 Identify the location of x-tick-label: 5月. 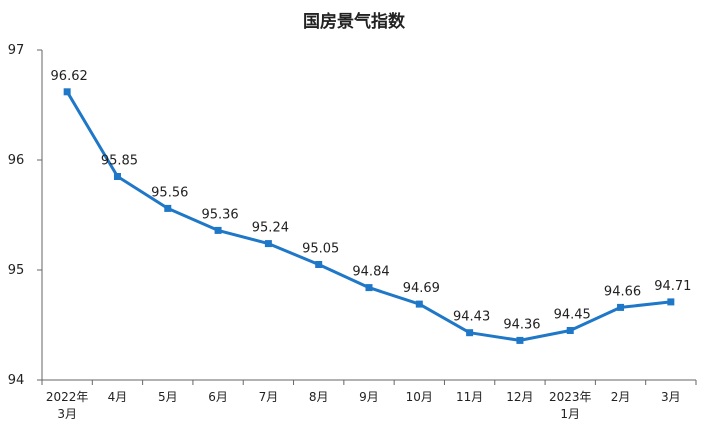
(168, 397).